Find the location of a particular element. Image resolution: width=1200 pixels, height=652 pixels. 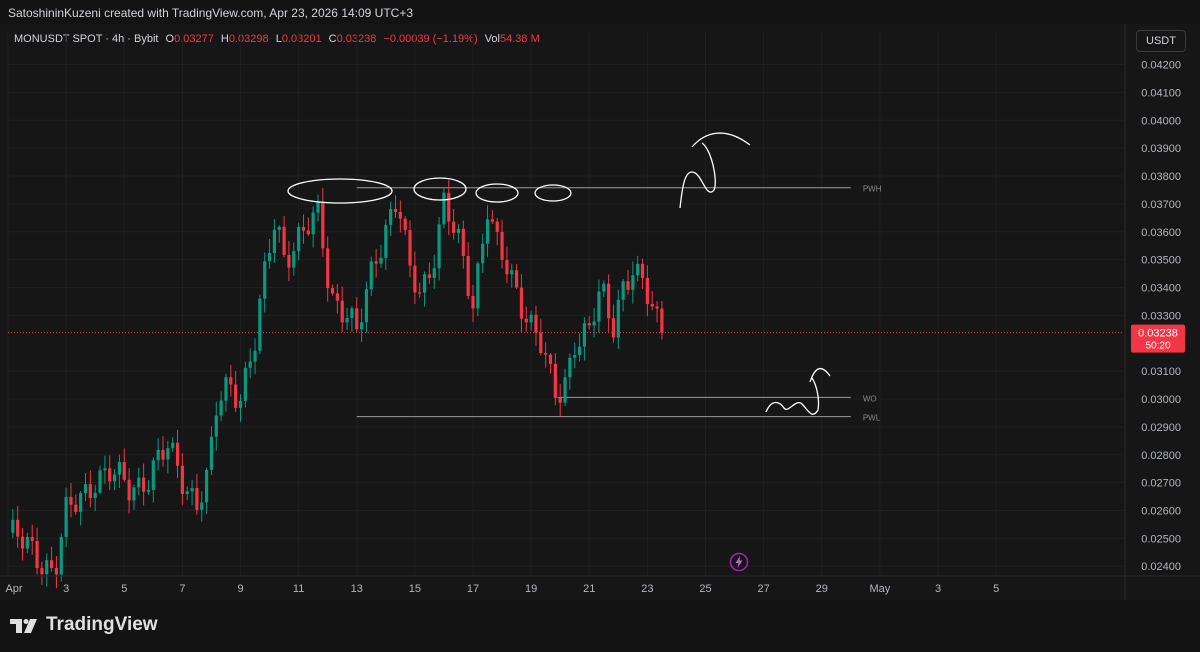

y-tick-label: 0.03000 is located at coordinates (1161, 400).